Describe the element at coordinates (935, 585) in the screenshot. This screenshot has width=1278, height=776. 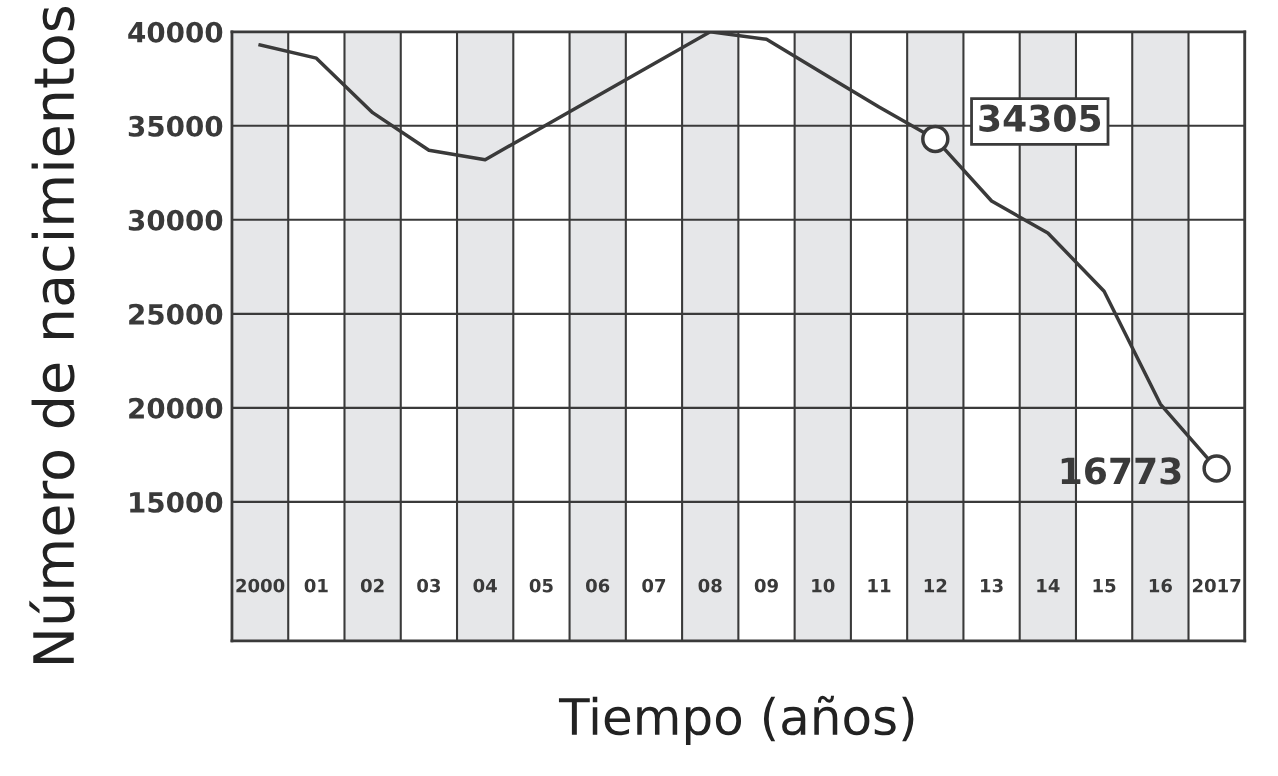
I see `x-tick-label: 12` at that location.